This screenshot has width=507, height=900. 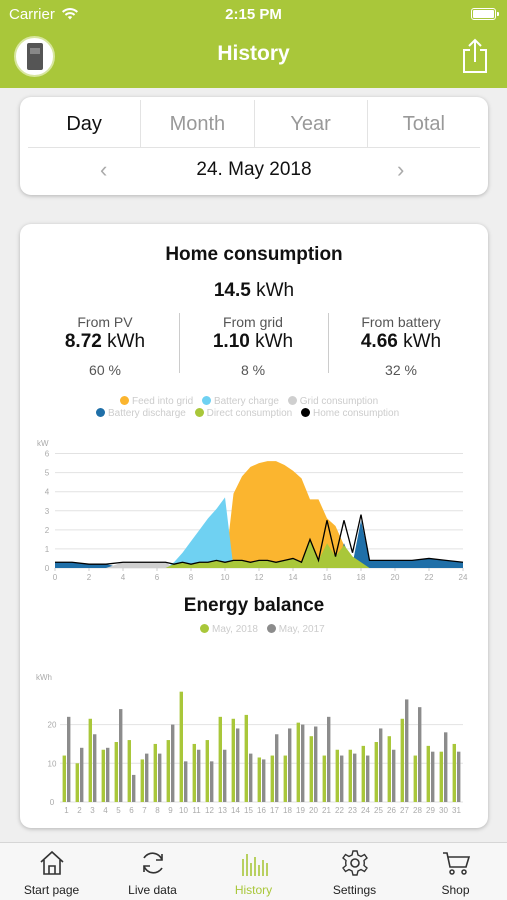 What do you see at coordinates (104, 169) in the screenshot?
I see `chevron-left-icon: ‹` at bounding box center [104, 169].